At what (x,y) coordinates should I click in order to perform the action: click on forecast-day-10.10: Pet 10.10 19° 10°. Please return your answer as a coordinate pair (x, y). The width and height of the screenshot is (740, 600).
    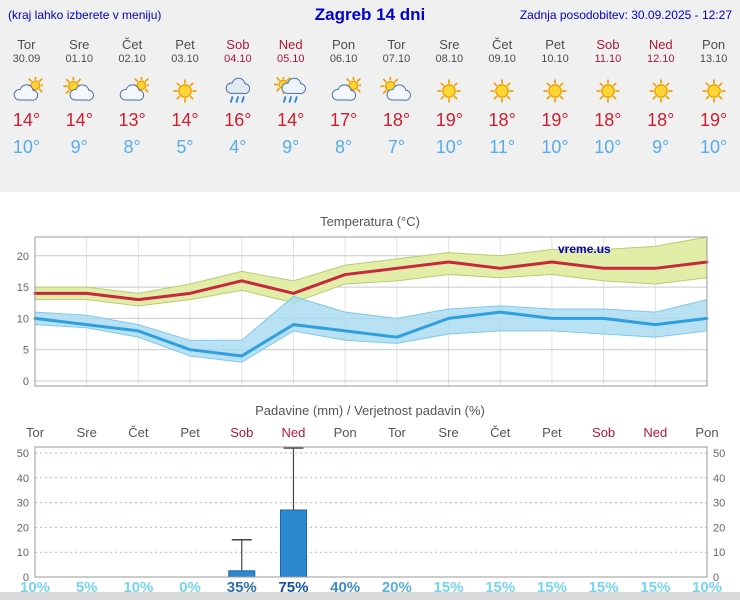
    Looking at the image, I should click on (555, 97).